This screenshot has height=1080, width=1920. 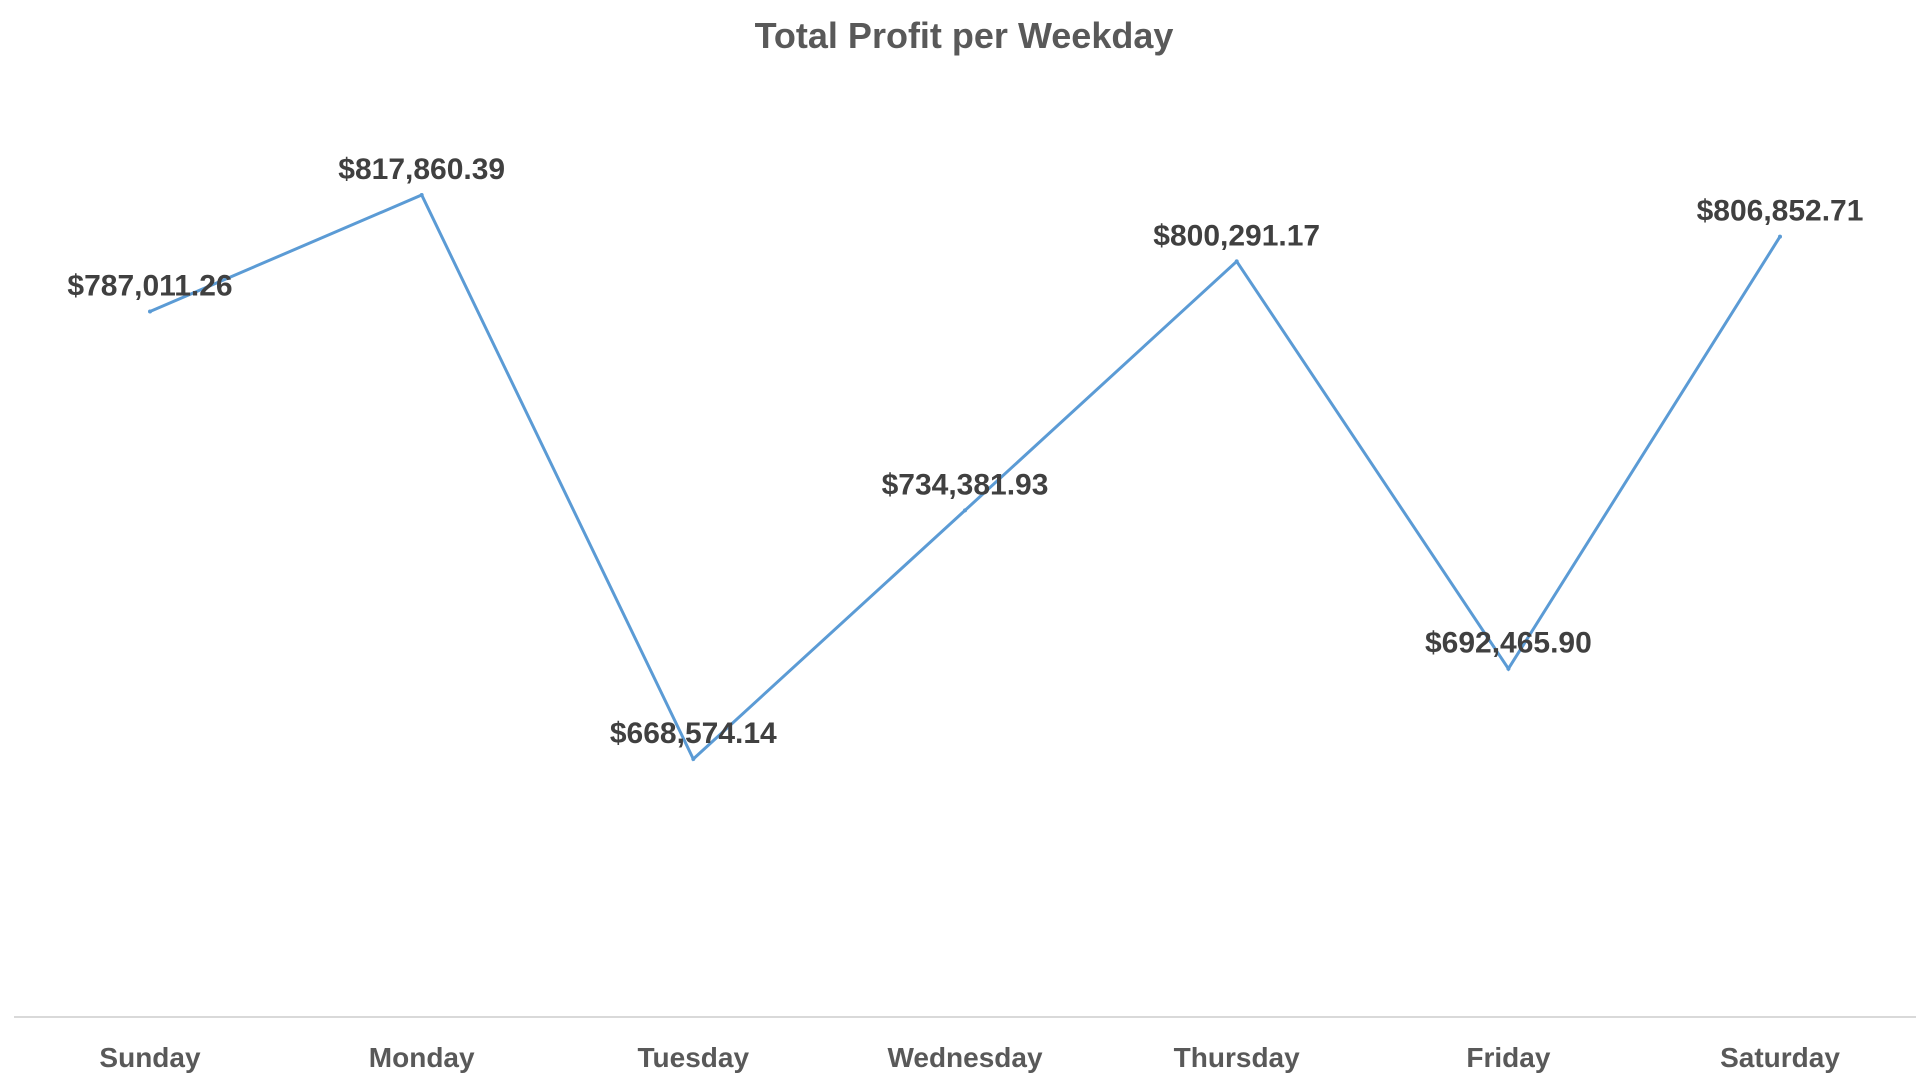 What do you see at coordinates (693, 733) in the screenshot?
I see `data-label-tuesday: $668,574.14` at bounding box center [693, 733].